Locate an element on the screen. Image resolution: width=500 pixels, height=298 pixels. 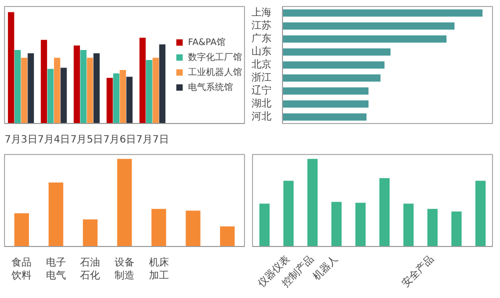
legend-label: FA&PA馆 is located at coordinates (207, 42).